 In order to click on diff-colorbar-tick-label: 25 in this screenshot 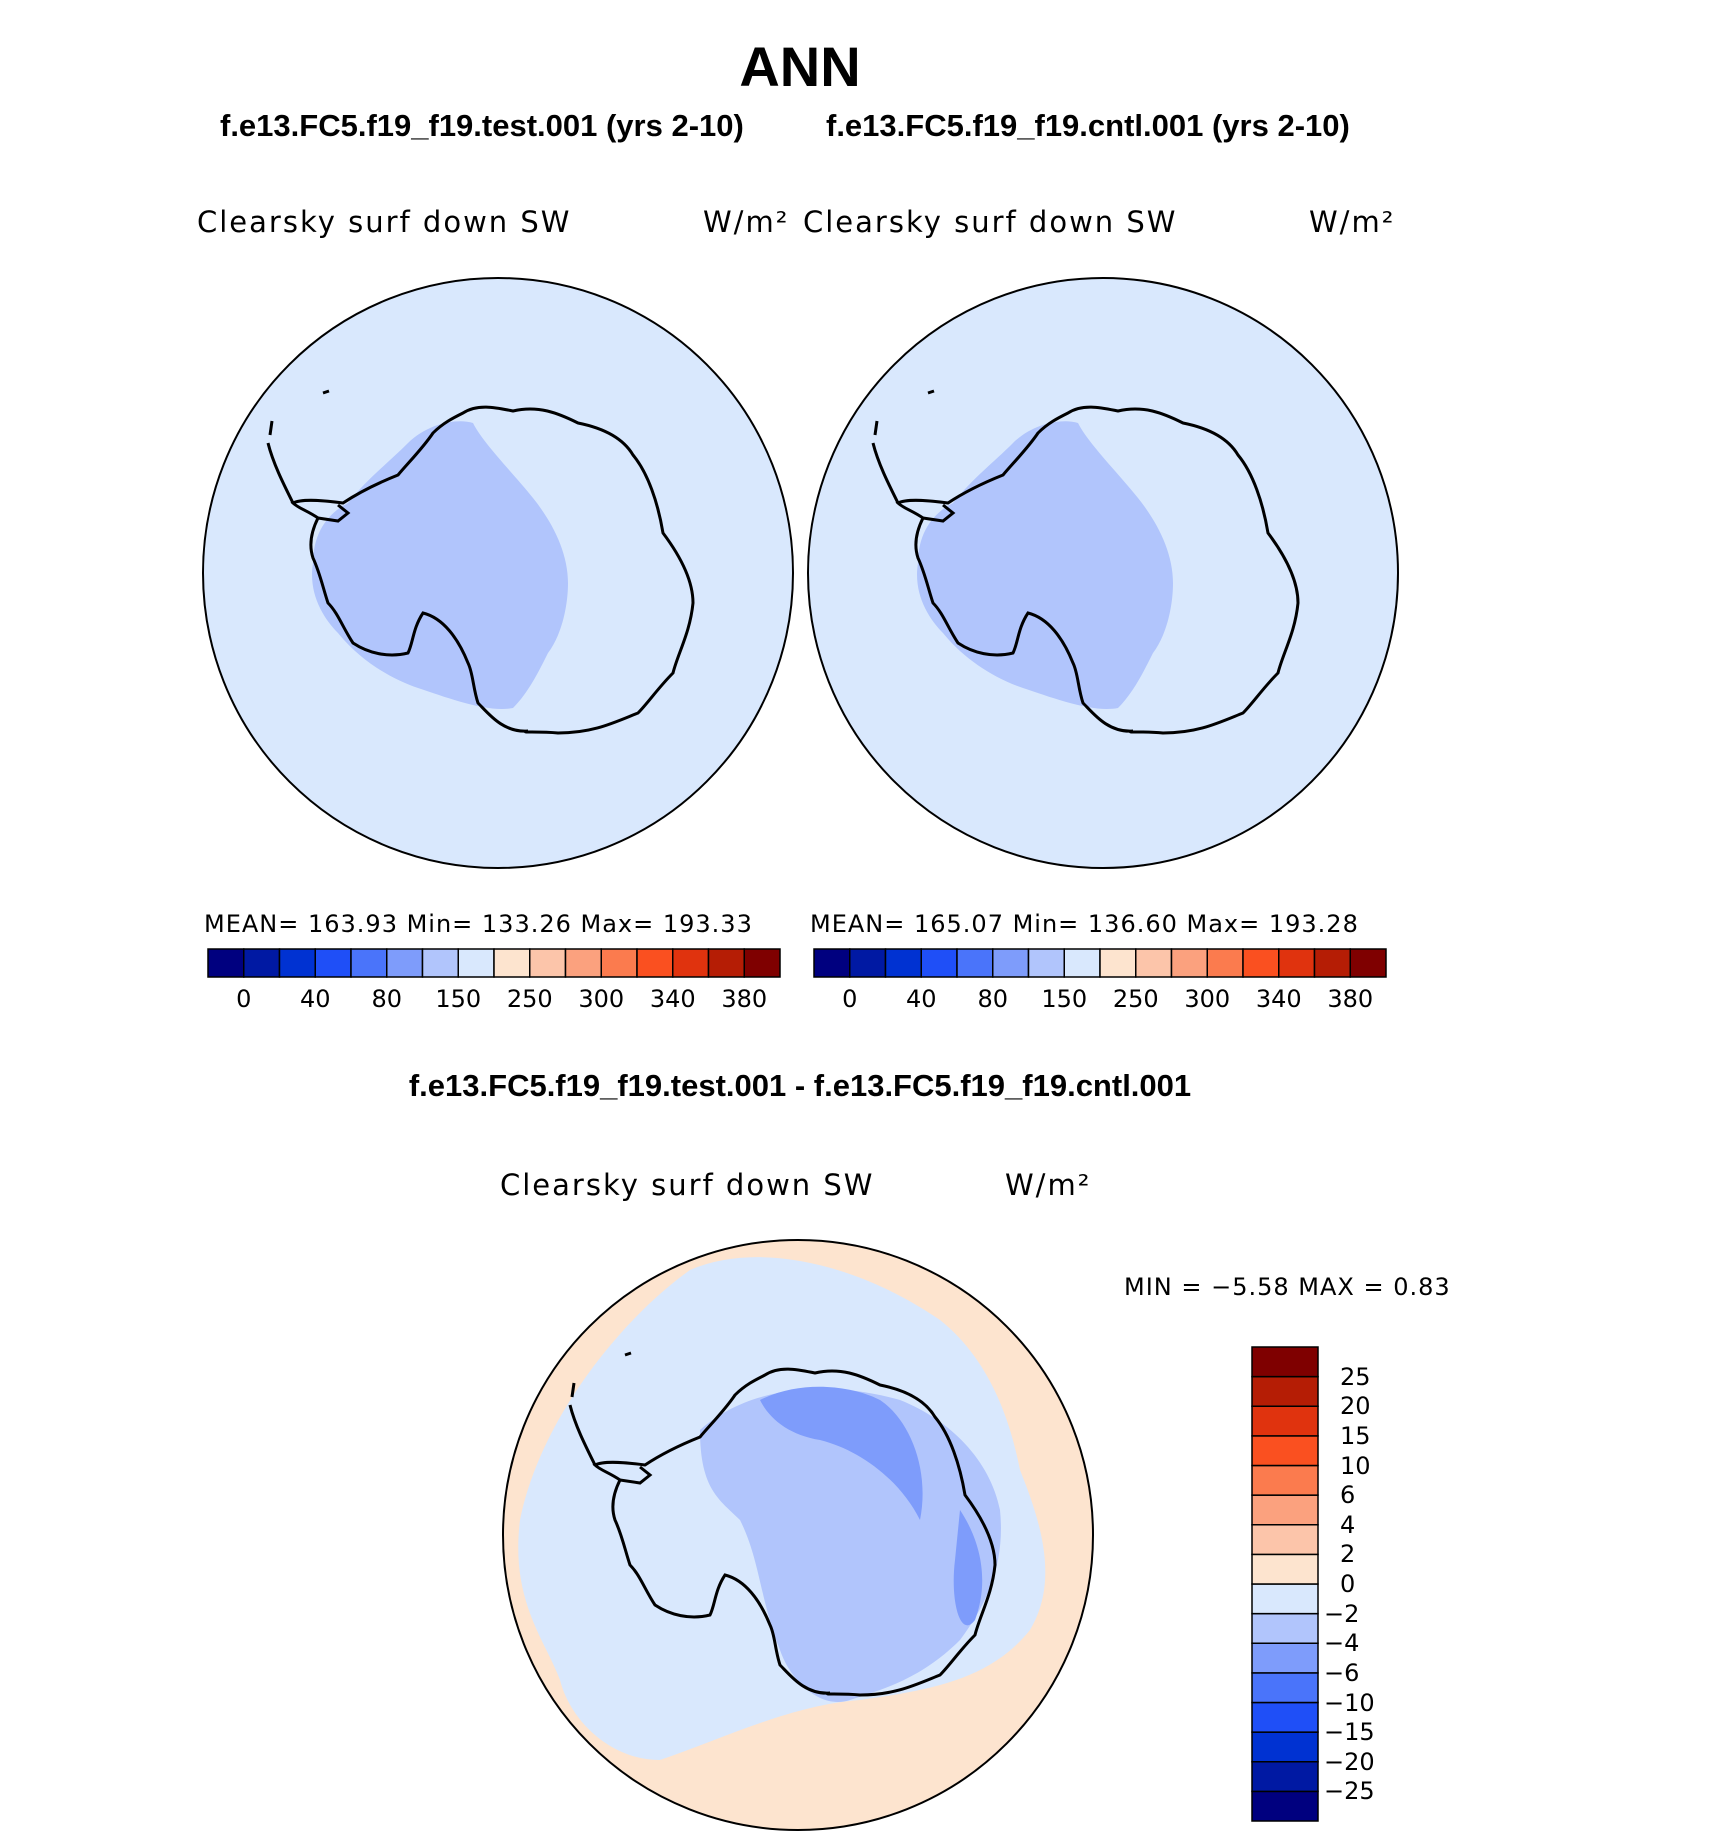, I will do `click(1355, 1376)`.